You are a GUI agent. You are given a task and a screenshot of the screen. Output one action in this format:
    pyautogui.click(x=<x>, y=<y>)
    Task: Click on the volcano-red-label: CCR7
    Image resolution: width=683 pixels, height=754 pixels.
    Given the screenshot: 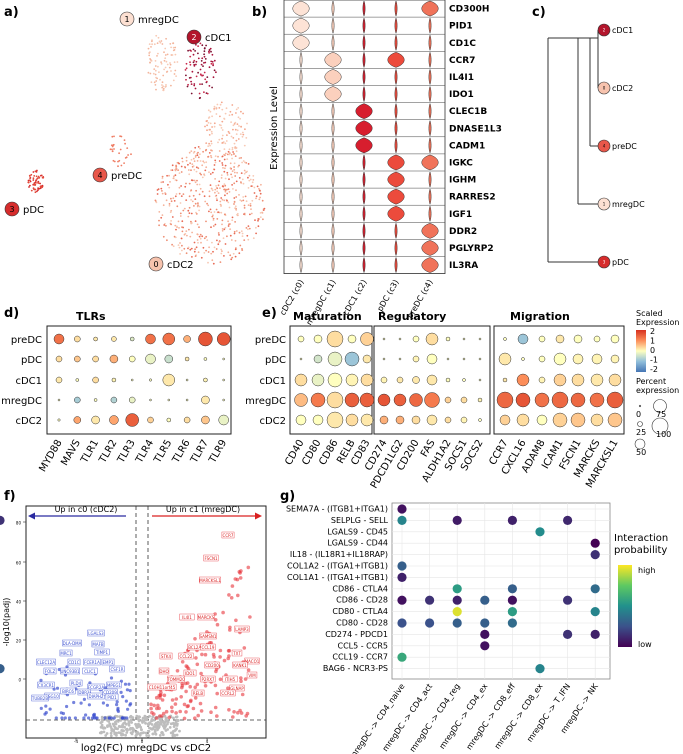 What is the action you would take?
    pyautogui.click(x=228, y=535)
    